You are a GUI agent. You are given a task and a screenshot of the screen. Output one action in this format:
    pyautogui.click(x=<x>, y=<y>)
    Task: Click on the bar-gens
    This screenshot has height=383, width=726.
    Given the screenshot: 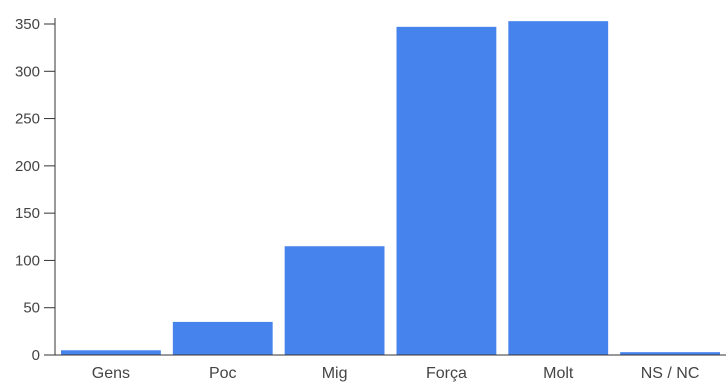 What is the action you would take?
    pyautogui.click(x=111, y=352)
    